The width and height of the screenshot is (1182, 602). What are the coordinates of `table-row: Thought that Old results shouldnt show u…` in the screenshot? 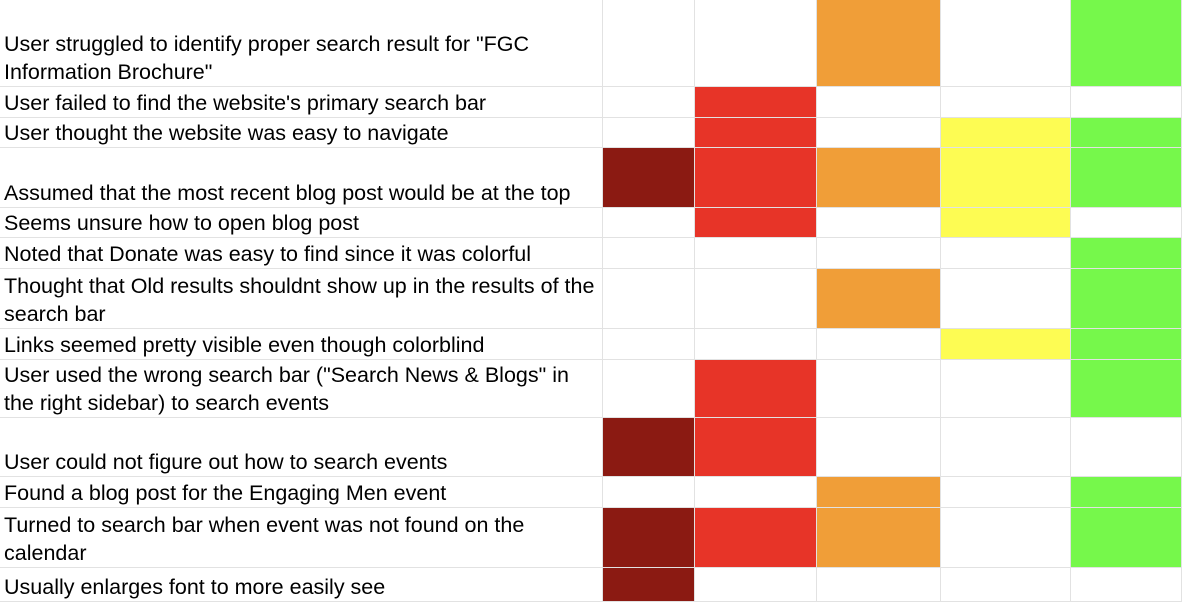 It's located at (591, 299).